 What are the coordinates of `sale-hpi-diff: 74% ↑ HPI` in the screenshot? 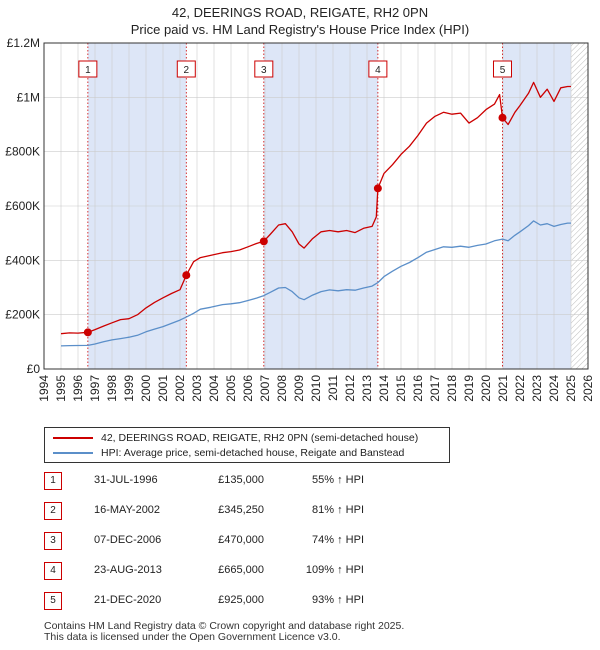 It's located at (338, 540).